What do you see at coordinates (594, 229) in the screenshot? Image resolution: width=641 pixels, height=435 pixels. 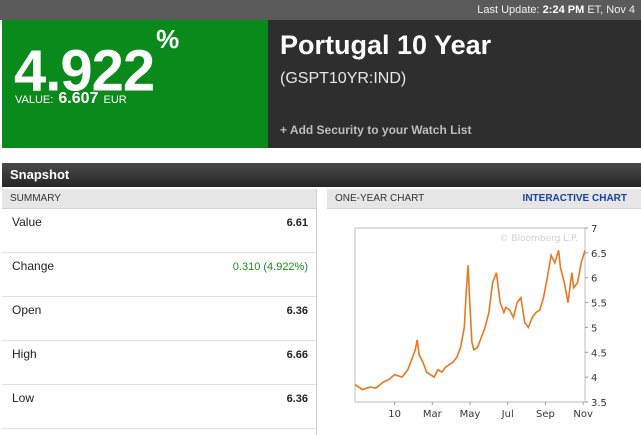 I see `y-tick-label: 7` at bounding box center [594, 229].